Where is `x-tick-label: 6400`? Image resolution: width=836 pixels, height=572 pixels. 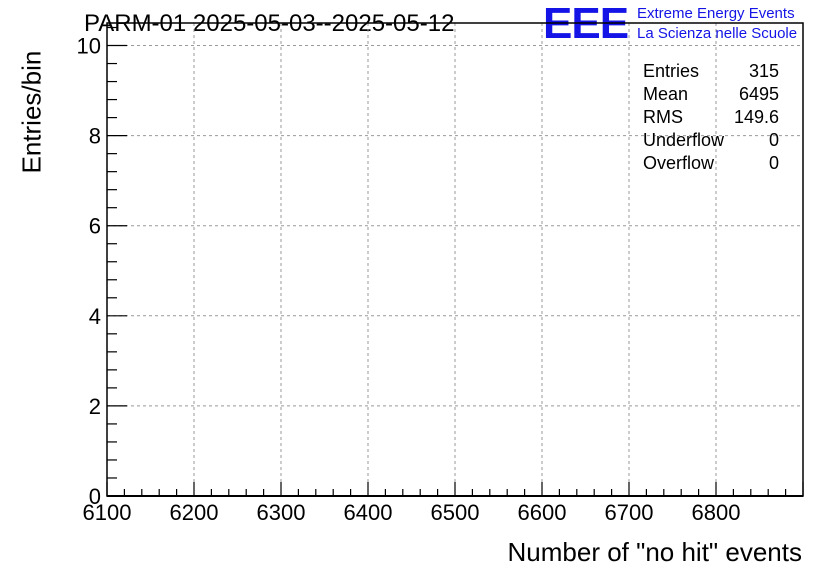
x-tick-label: 6400 is located at coordinates (368, 512).